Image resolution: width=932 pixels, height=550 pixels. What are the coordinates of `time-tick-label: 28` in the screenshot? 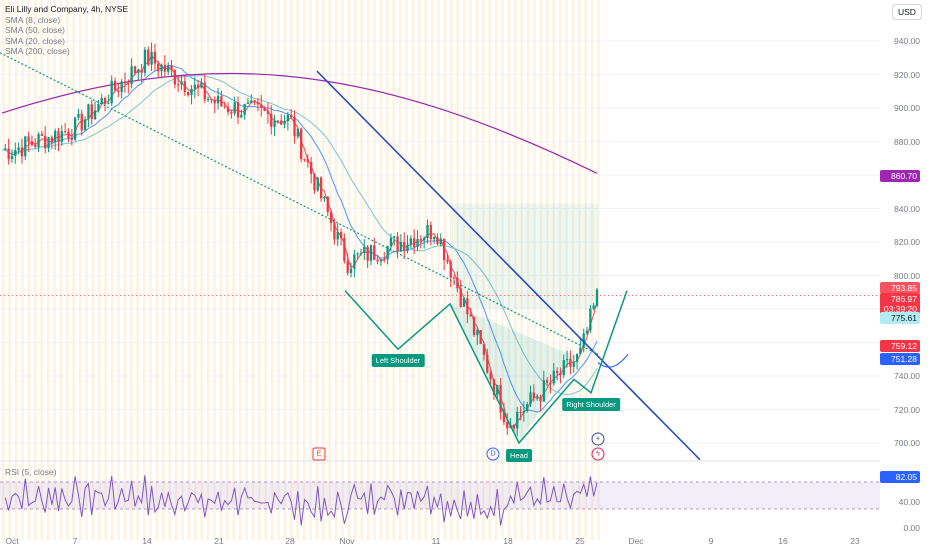 It's located at (290, 541).